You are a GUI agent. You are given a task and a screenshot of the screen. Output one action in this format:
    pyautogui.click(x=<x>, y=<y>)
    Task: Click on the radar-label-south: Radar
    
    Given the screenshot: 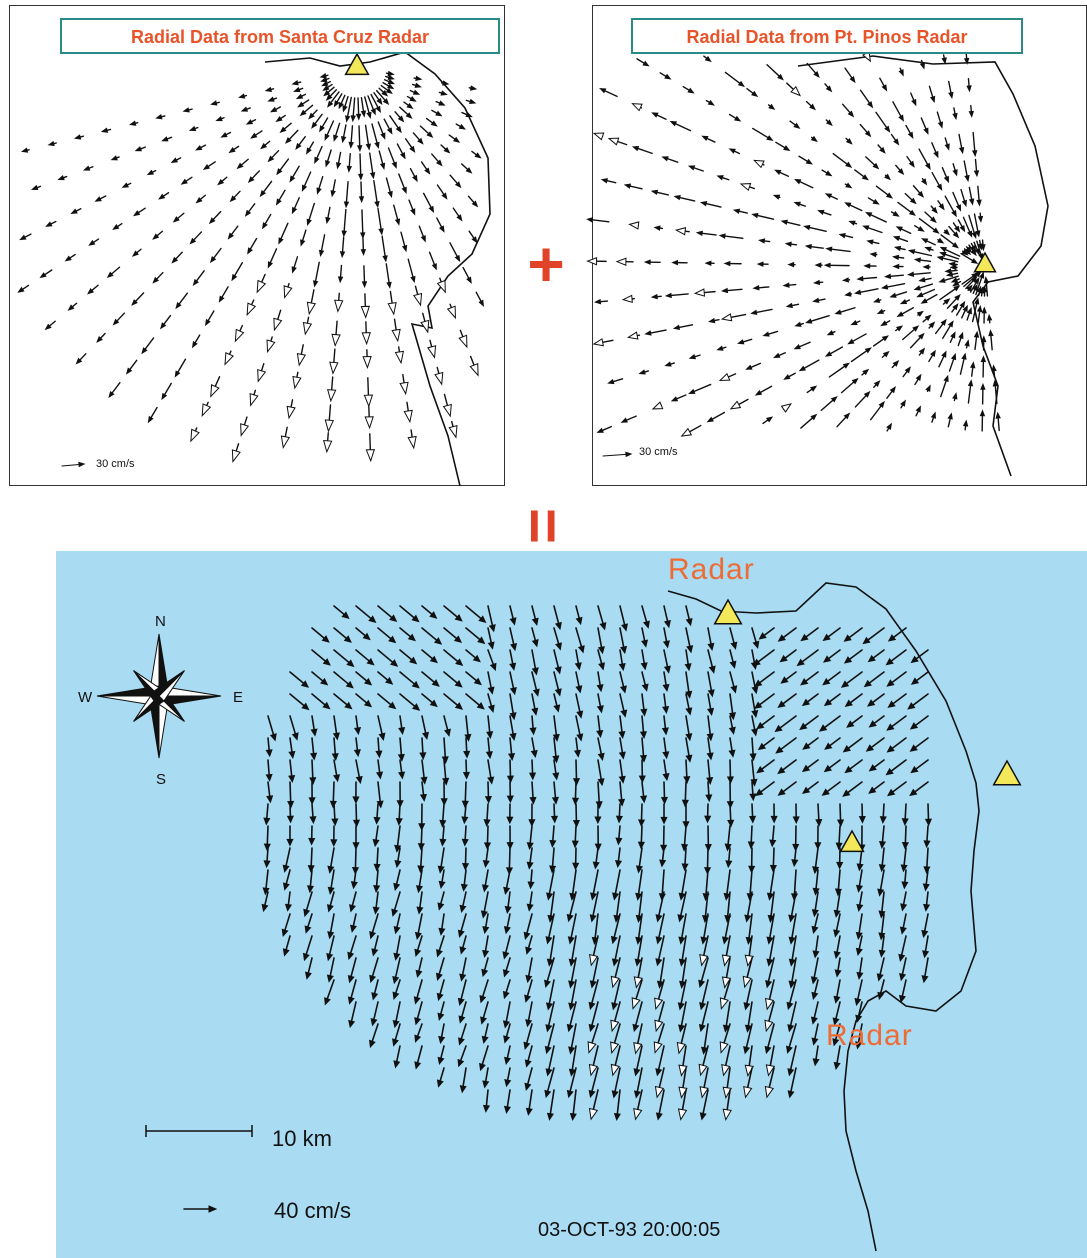 What is the action you would take?
    pyautogui.click(x=869, y=1035)
    